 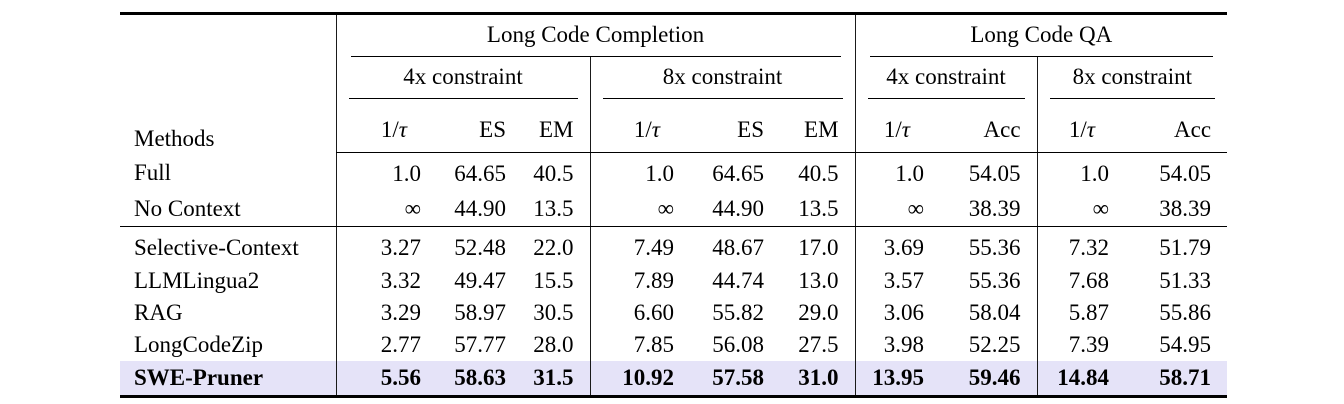 What do you see at coordinates (1081, 245) in the screenshot?
I see `value-cell: 7.32` at bounding box center [1081, 245].